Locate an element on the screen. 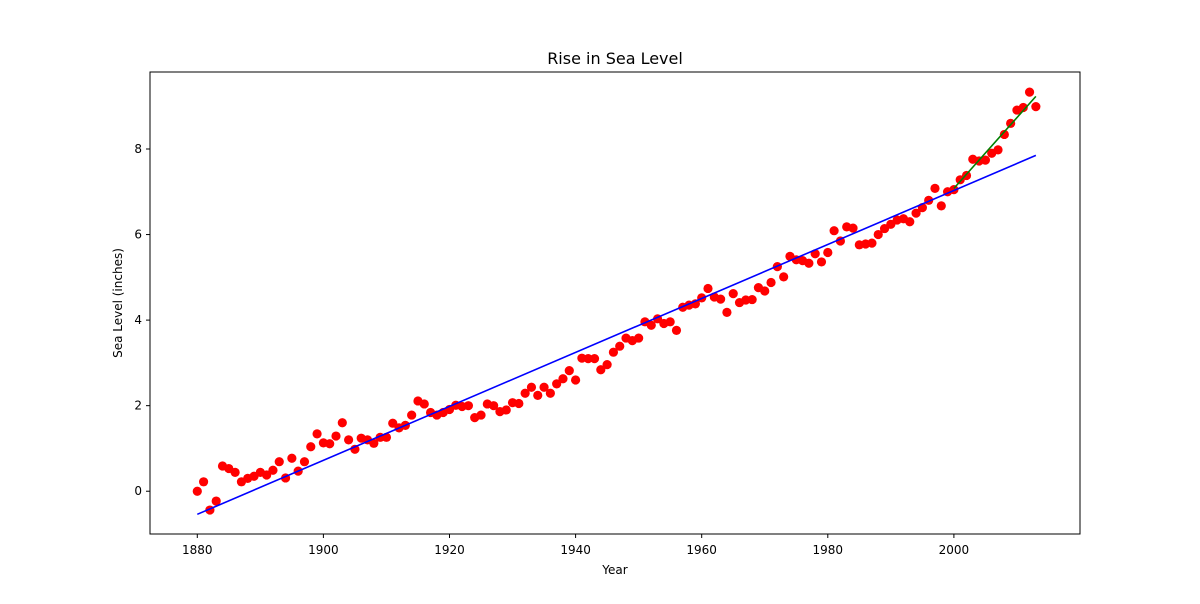 This screenshot has width=1200, height=604. y-tick-label: 4 is located at coordinates (138, 320).